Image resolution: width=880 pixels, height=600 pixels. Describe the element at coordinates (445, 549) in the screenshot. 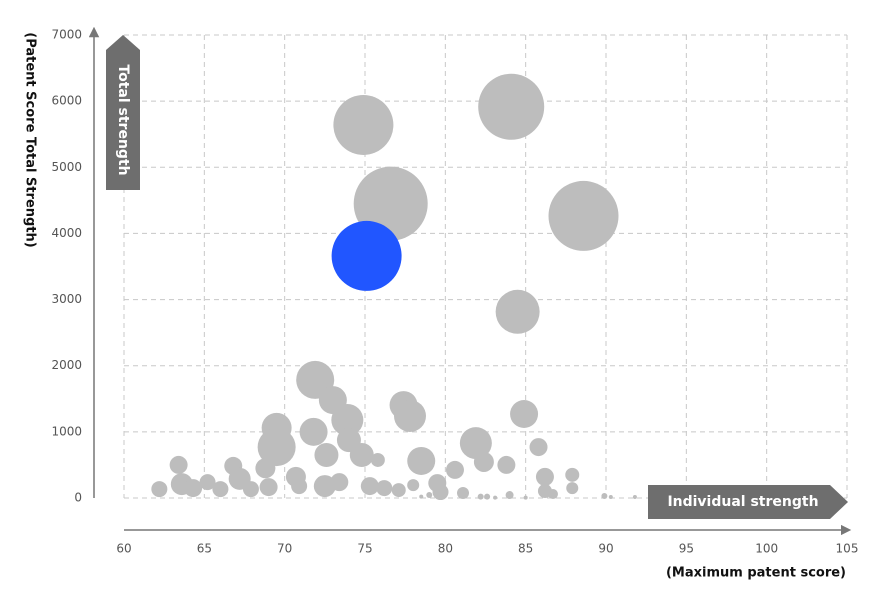

I see `x-tick-label: 80` at that location.